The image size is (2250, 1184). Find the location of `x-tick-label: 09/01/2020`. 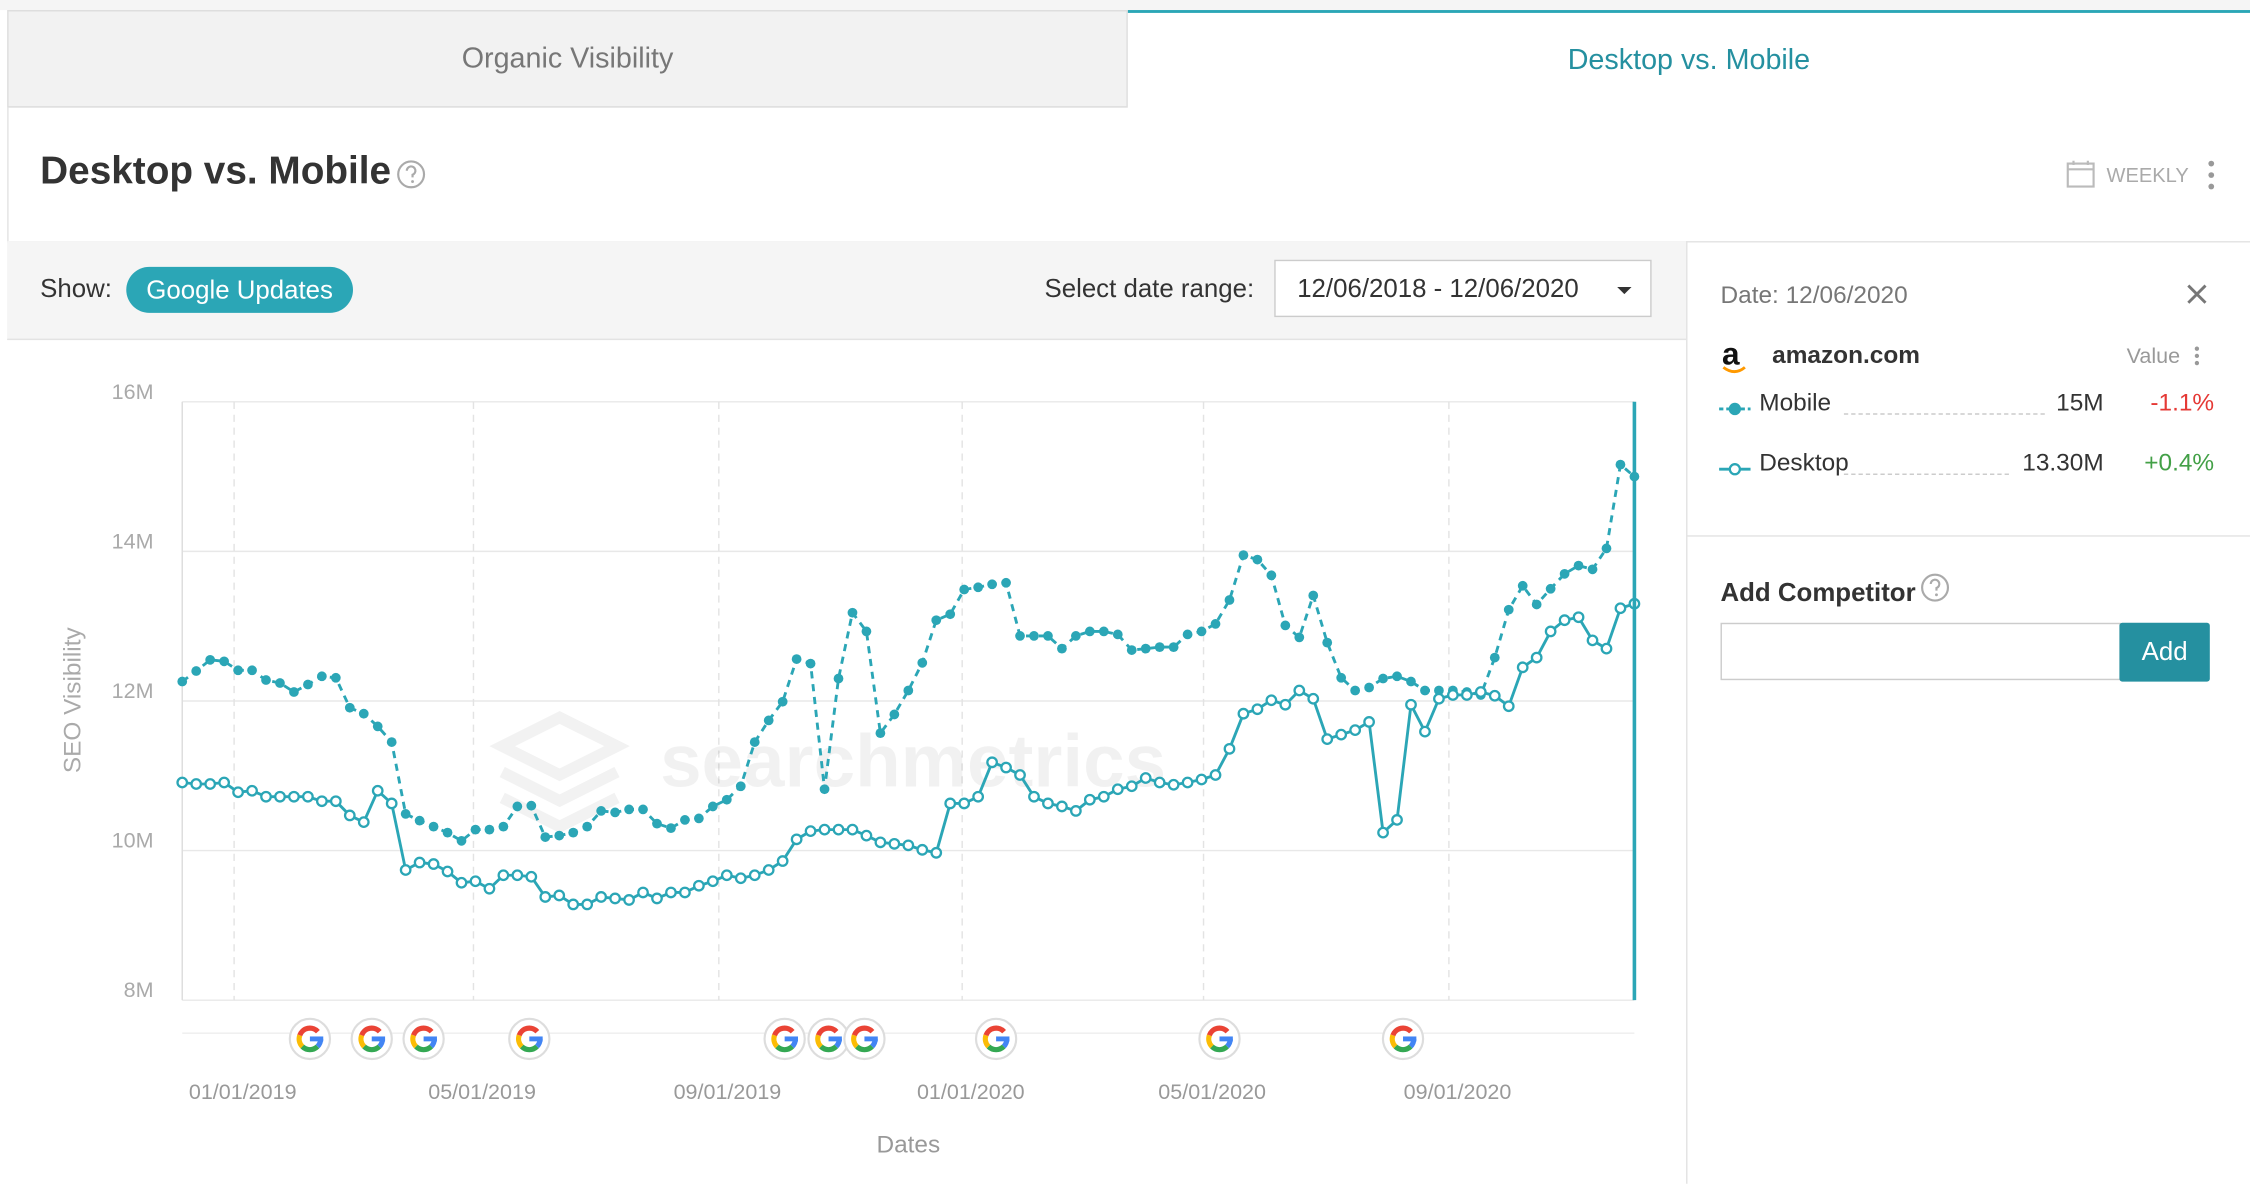

x-tick-label: 09/01/2020 is located at coordinates (1458, 1092).